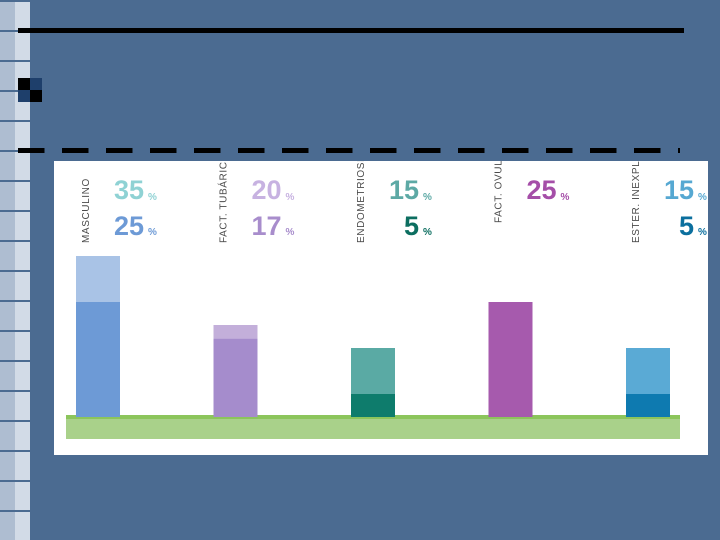 The height and width of the screenshot is (540, 720). Describe the element at coordinates (373, 428) in the screenshot. I see `ground-strip` at that location.